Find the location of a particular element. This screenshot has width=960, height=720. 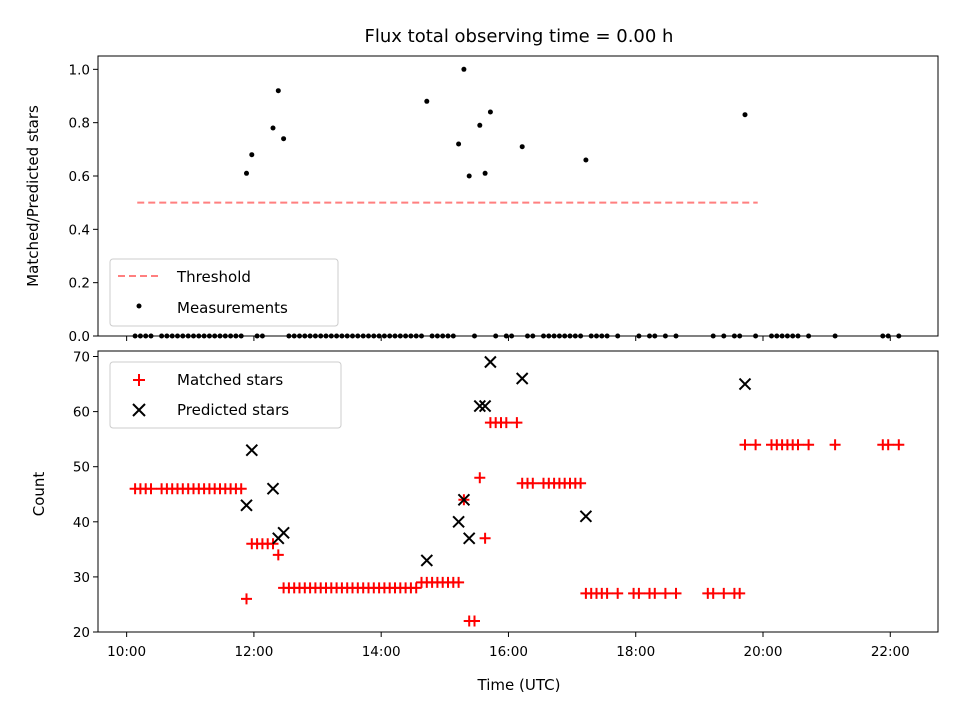

count-x-tick-label: 16:00 is located at coordinates (508, 652).